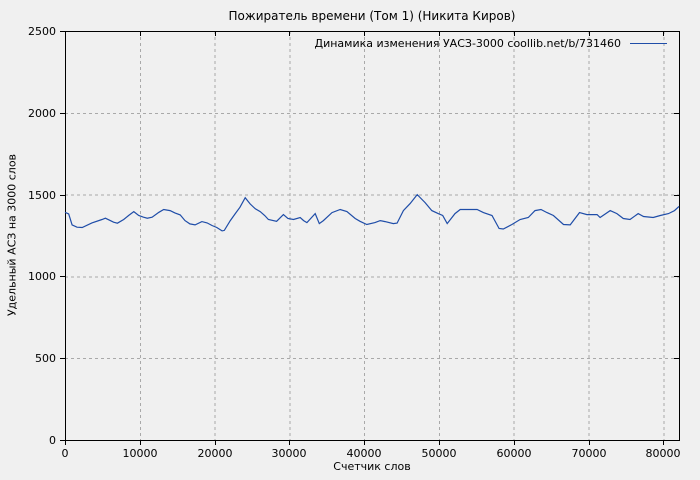  What do you see at coordinates (648, 43) in the screenshot?
I see `legend-line-sample` at bounding box center [648, 43].